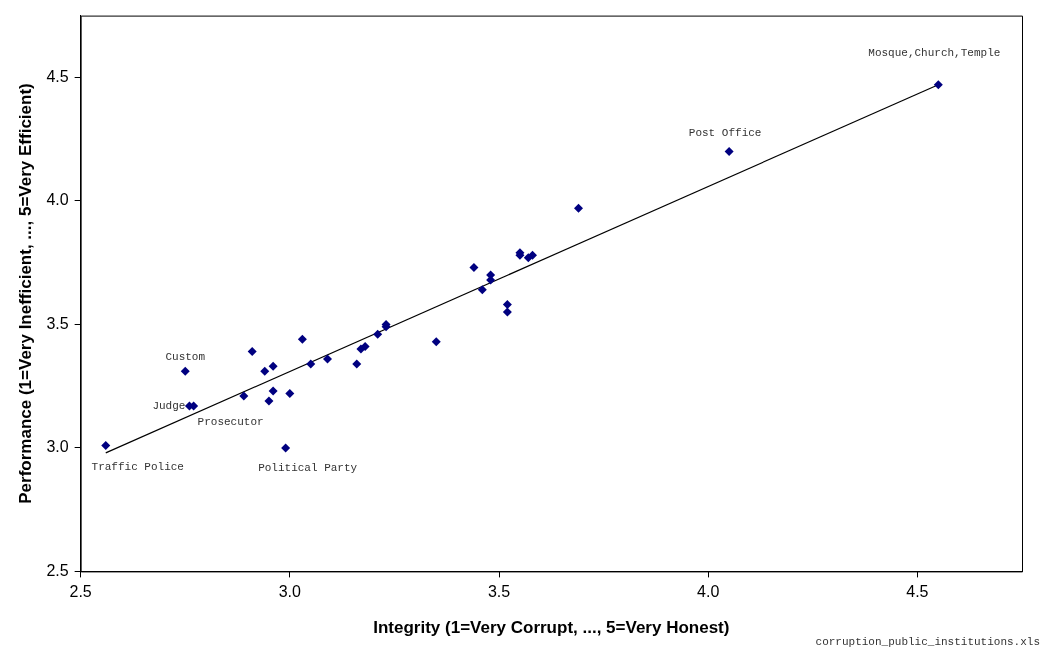 The width and height of the screenshot is (1044, 653). I want to click on annotation: Judge, so click(169, 405).